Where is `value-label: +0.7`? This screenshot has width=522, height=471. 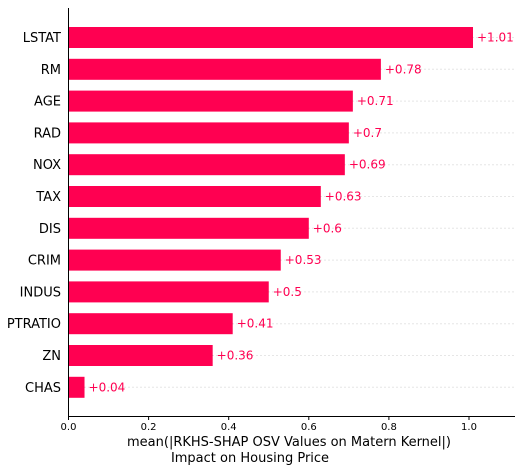
value-label: +0.7 is located at coordinates (367, 133).